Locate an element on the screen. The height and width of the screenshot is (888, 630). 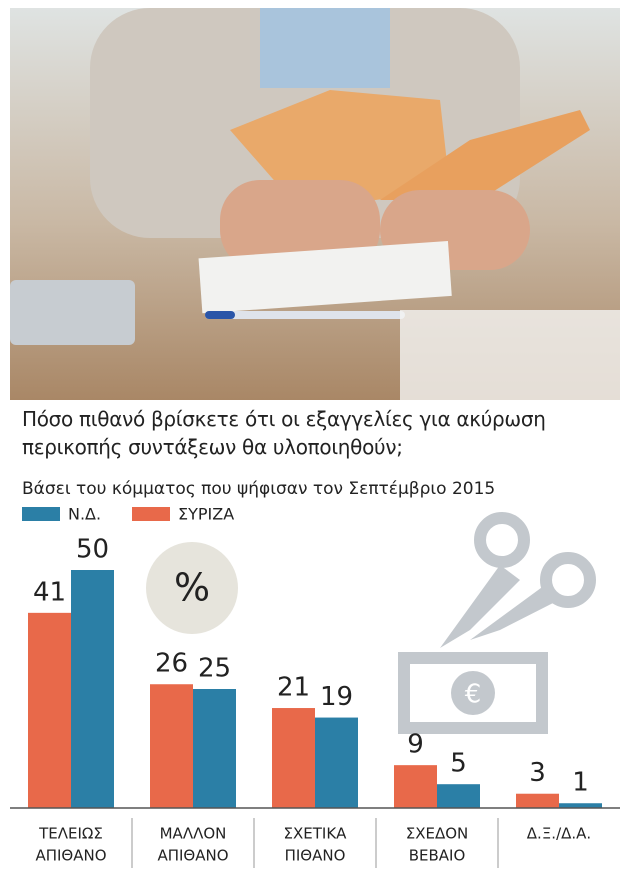
x-tick-label: Δ.Ξ./Δ.Α. is located at coordinates (559, 834).